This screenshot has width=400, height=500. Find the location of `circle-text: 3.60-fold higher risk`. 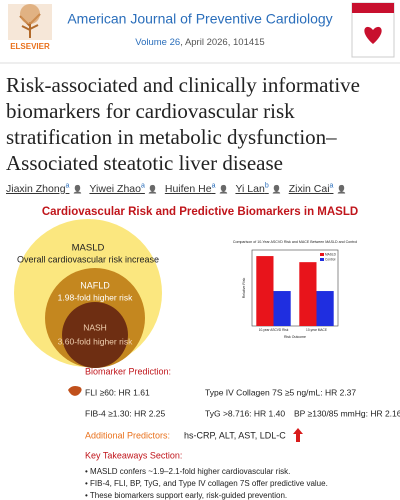

circle-text: 3.60-fold higher risk is located at coordinates (95, 341).